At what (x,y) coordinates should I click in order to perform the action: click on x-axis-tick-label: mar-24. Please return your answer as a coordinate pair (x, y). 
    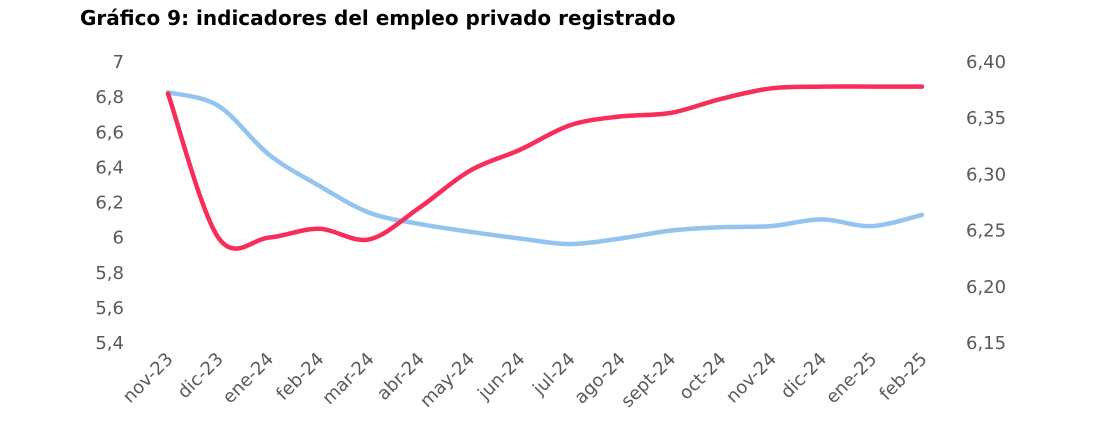
    Looking at the image, I should click on (348, 379).